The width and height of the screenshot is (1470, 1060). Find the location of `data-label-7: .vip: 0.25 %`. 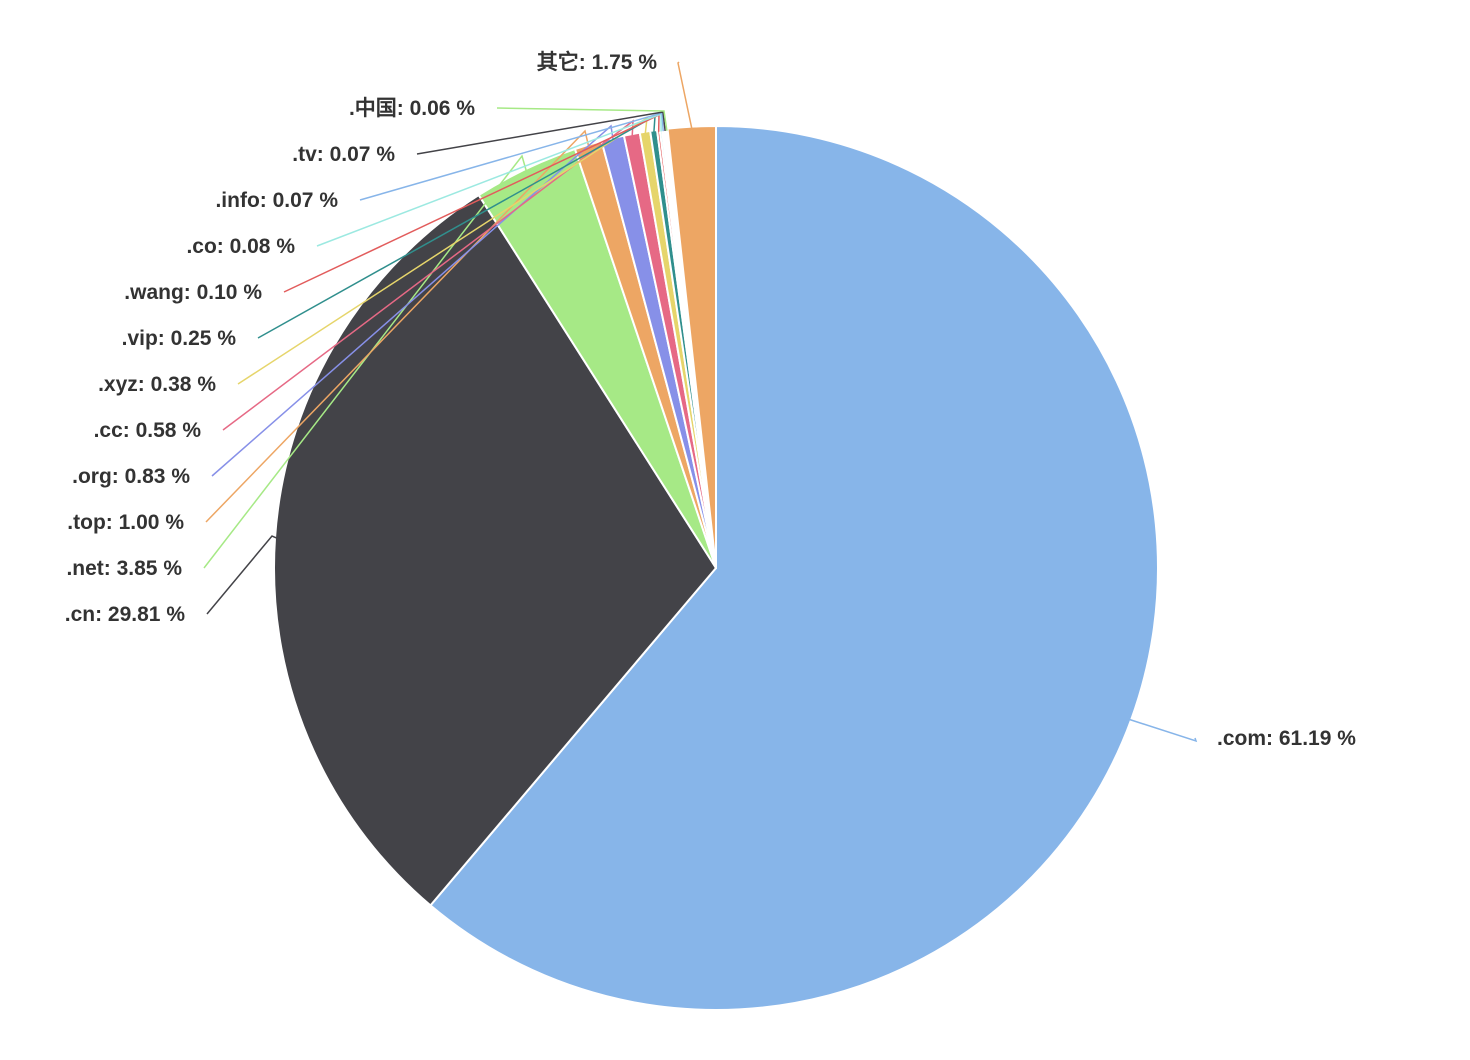

data-label-7: .vip: 0.25 % is located at coordinates (179, 338).